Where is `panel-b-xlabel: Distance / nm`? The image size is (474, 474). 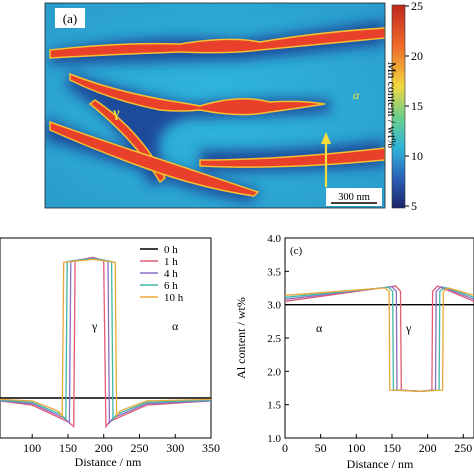 panel-b-xlabel: Distance / nm is located at coordinates (108, 462).